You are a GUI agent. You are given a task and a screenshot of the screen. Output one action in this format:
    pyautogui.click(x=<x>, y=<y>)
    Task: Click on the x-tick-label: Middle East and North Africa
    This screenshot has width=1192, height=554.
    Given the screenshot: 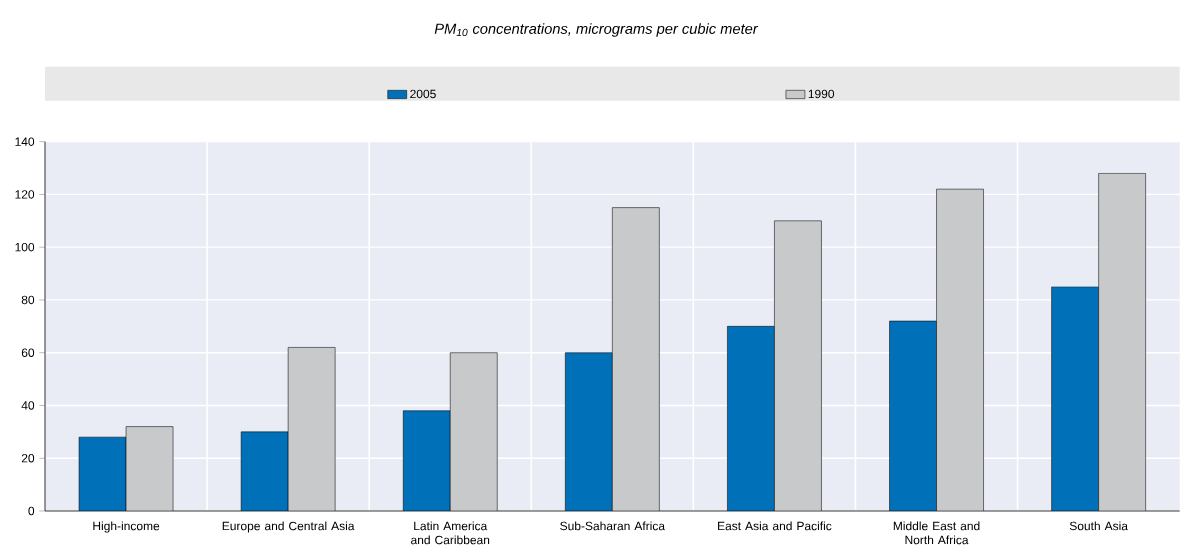 What is the action you would take?
    pyautogui.click(x=936, y=533)
    